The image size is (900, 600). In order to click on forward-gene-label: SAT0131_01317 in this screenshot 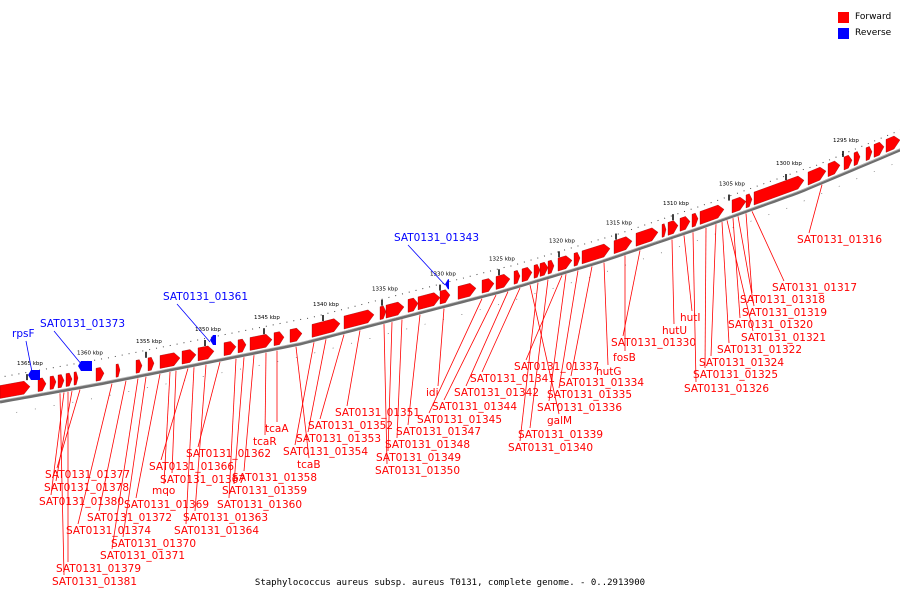, I will do `click(814, 288)`.